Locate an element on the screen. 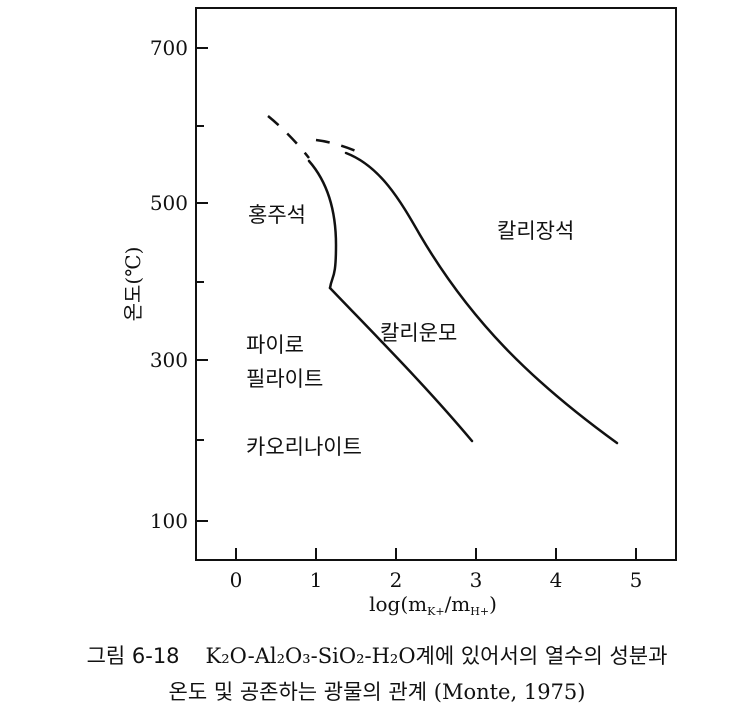  boundary-andalusite-pyrophyllite is located at coordinates (322, 224).